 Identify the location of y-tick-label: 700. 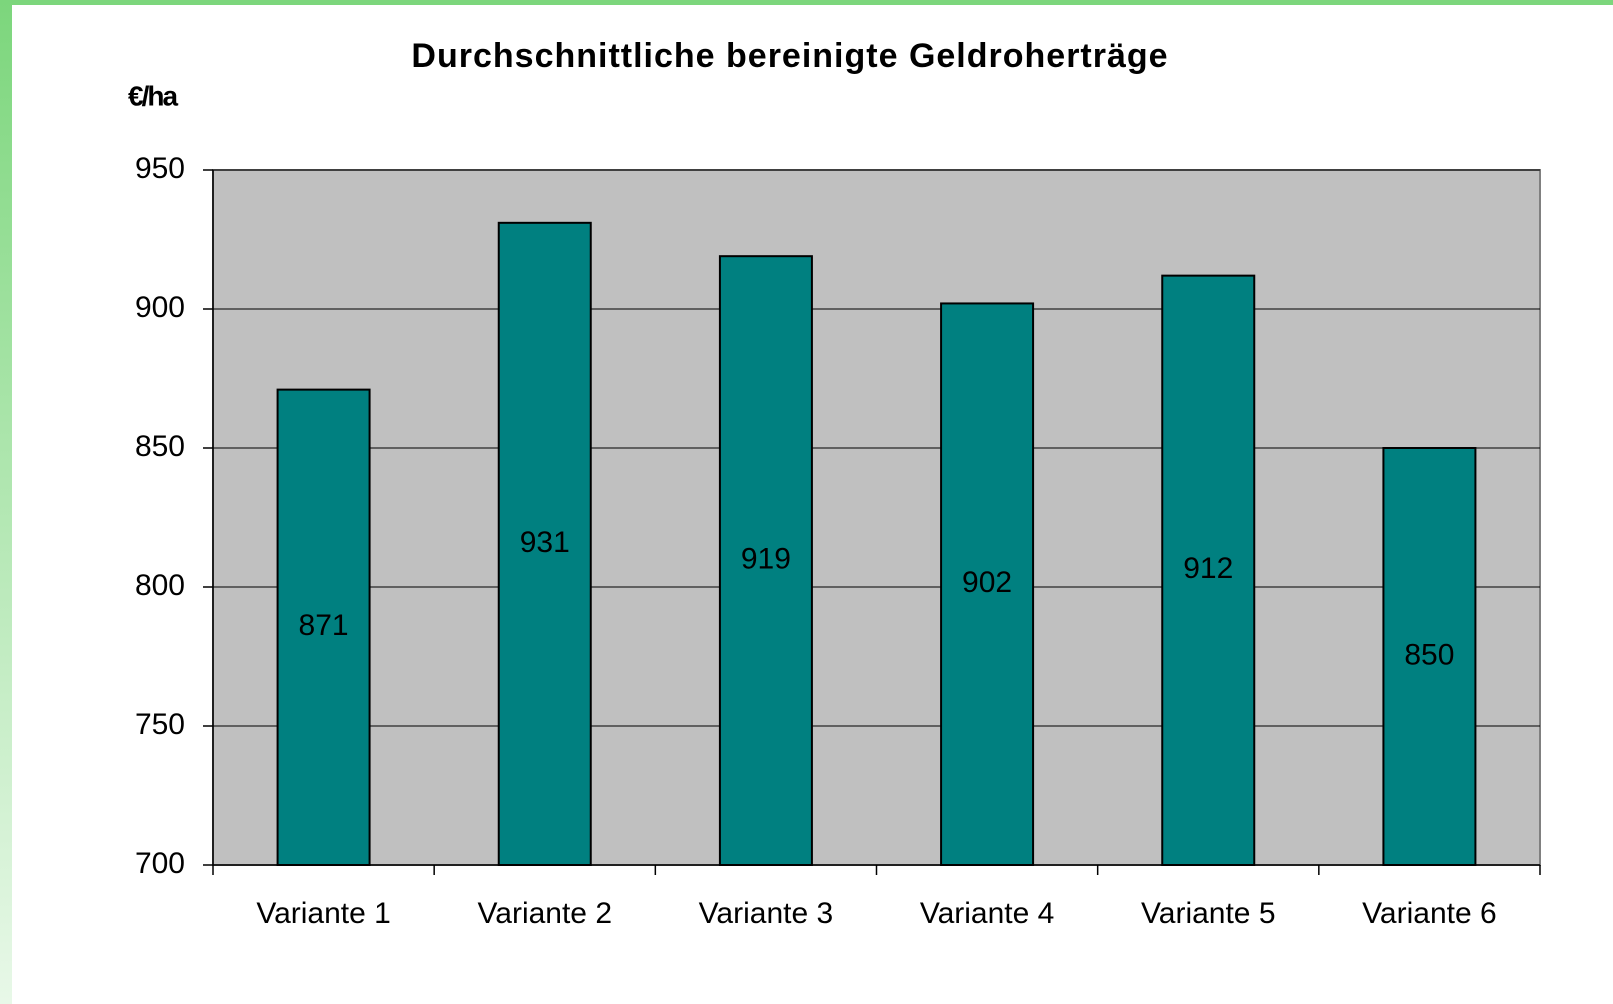
(160, 863).